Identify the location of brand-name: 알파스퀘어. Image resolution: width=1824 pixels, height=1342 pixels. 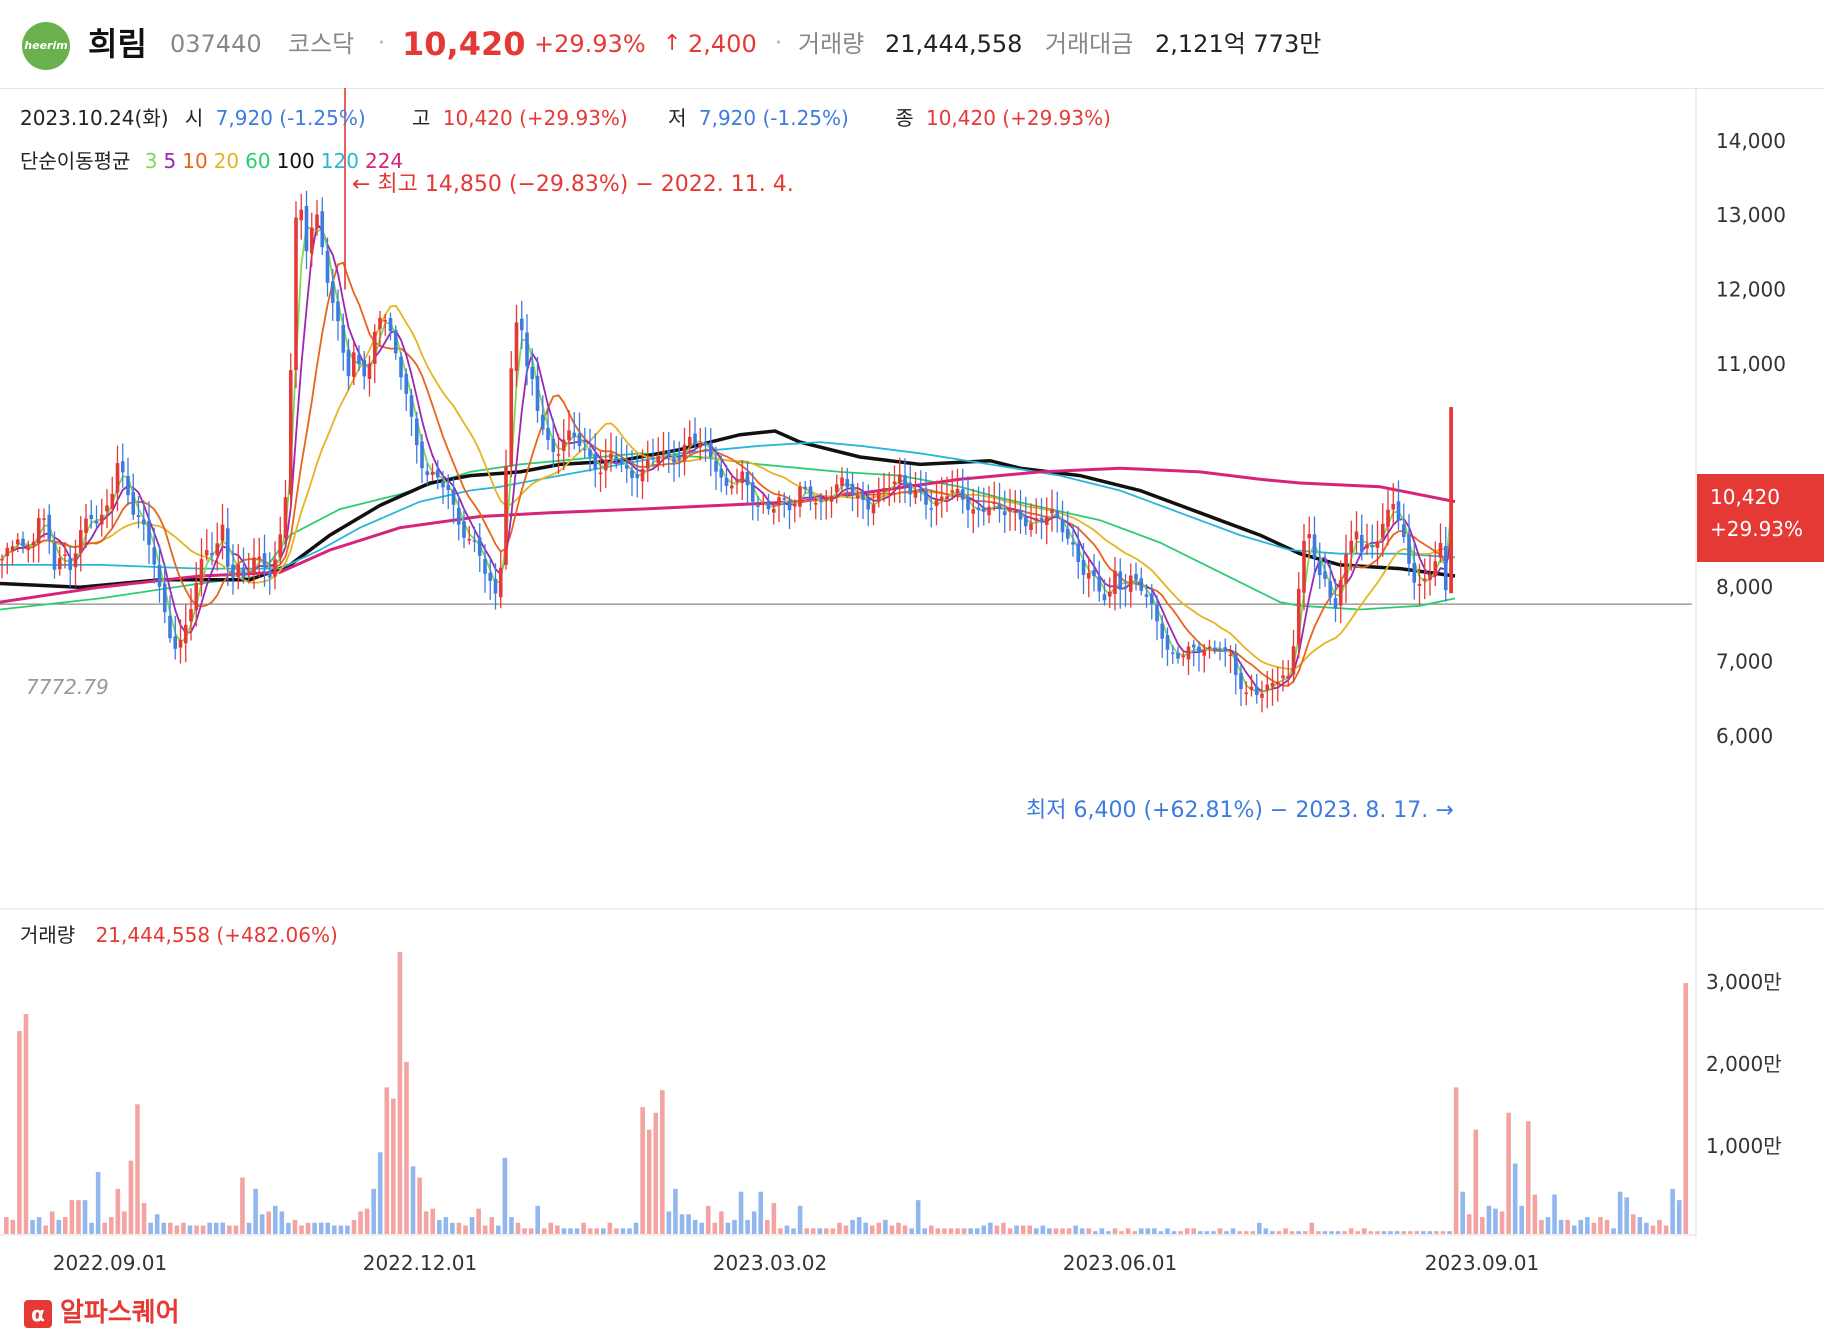
(120, 1313).